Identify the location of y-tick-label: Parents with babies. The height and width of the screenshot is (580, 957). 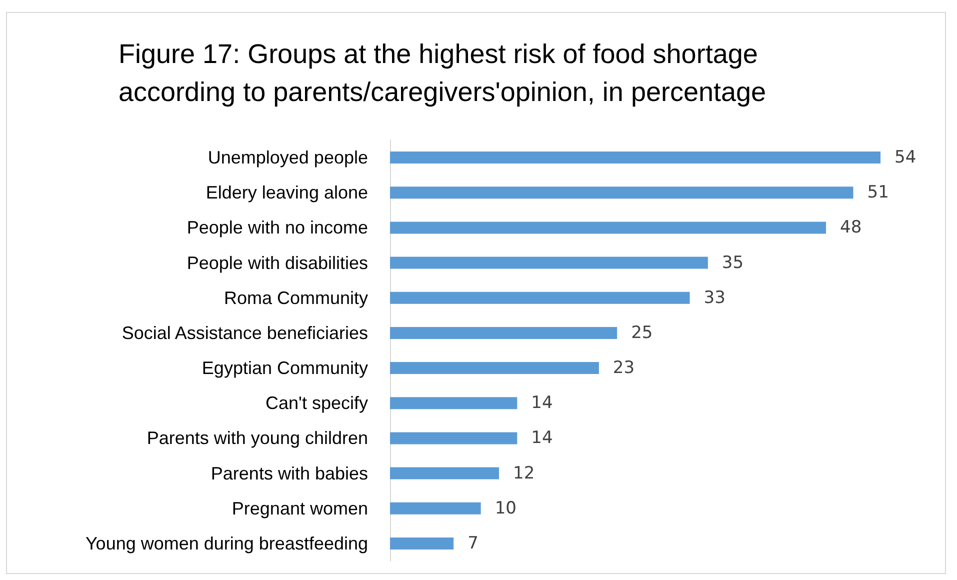
(289, 473).